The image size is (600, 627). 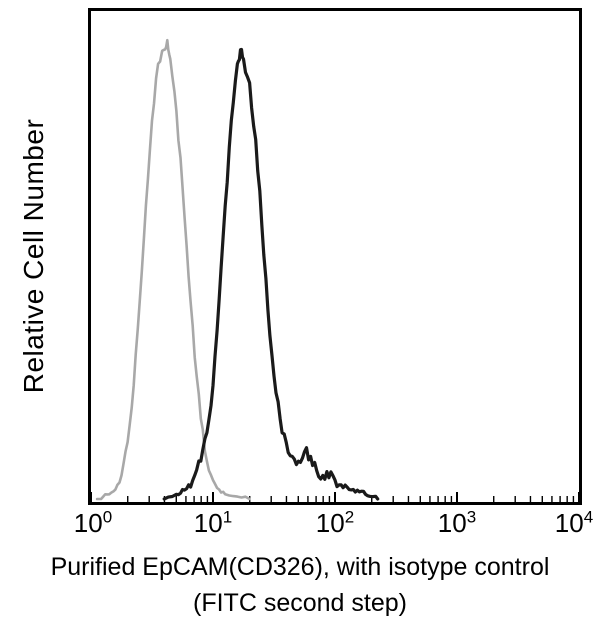 I want to click on y-axis-label: Relative Cell Number, so click(x=33, y=256).